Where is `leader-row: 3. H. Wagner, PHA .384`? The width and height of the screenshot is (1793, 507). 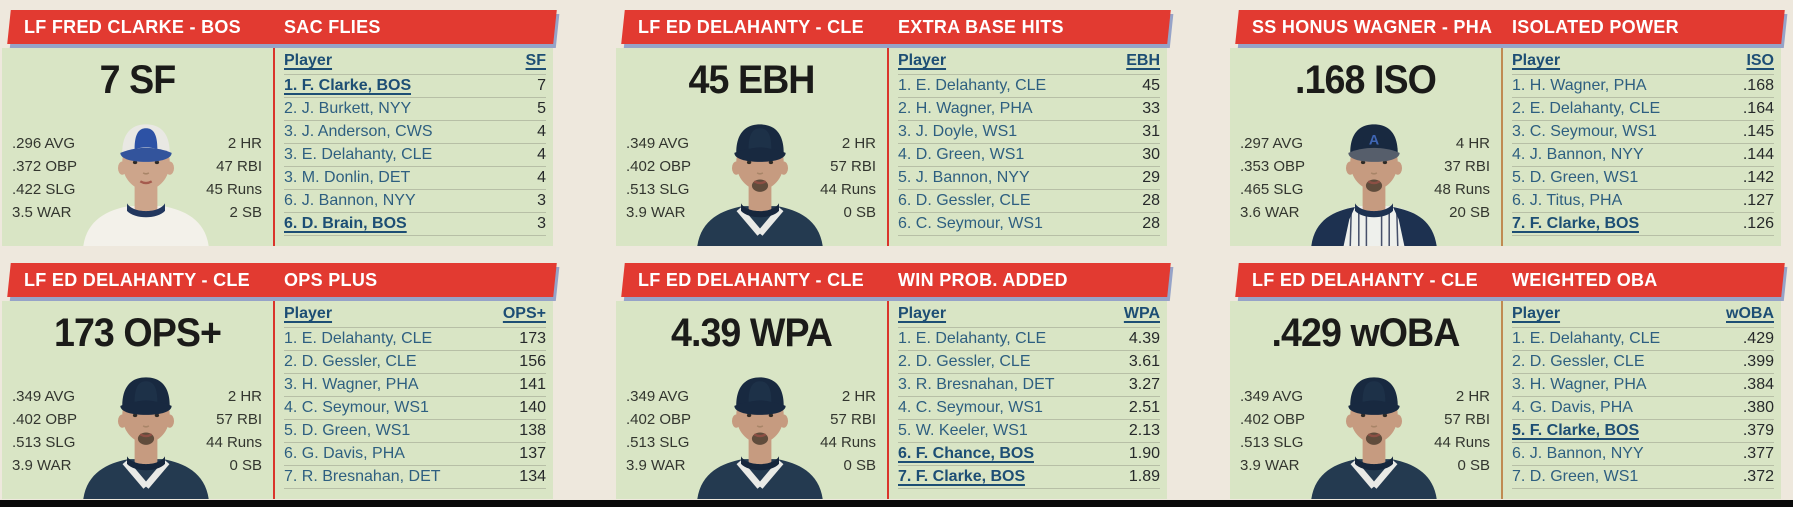
leader-row: 3. H. Wagner, PHA .384 is located at coordinates (1643, 384).